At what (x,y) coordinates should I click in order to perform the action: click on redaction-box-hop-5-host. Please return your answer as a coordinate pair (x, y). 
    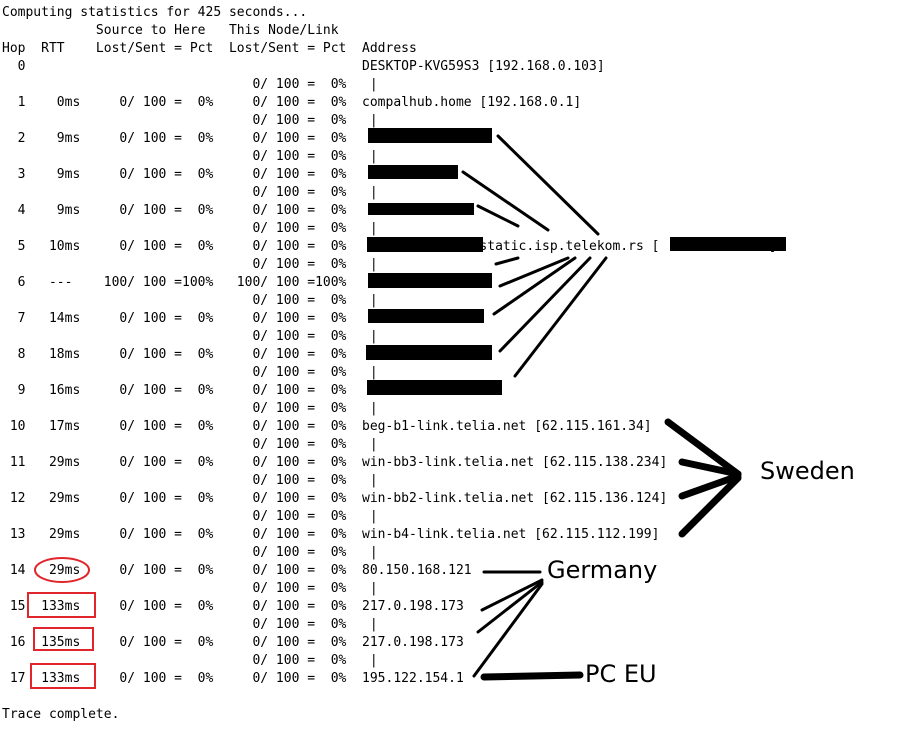
    Looking at the image, I should click on (425, 244).